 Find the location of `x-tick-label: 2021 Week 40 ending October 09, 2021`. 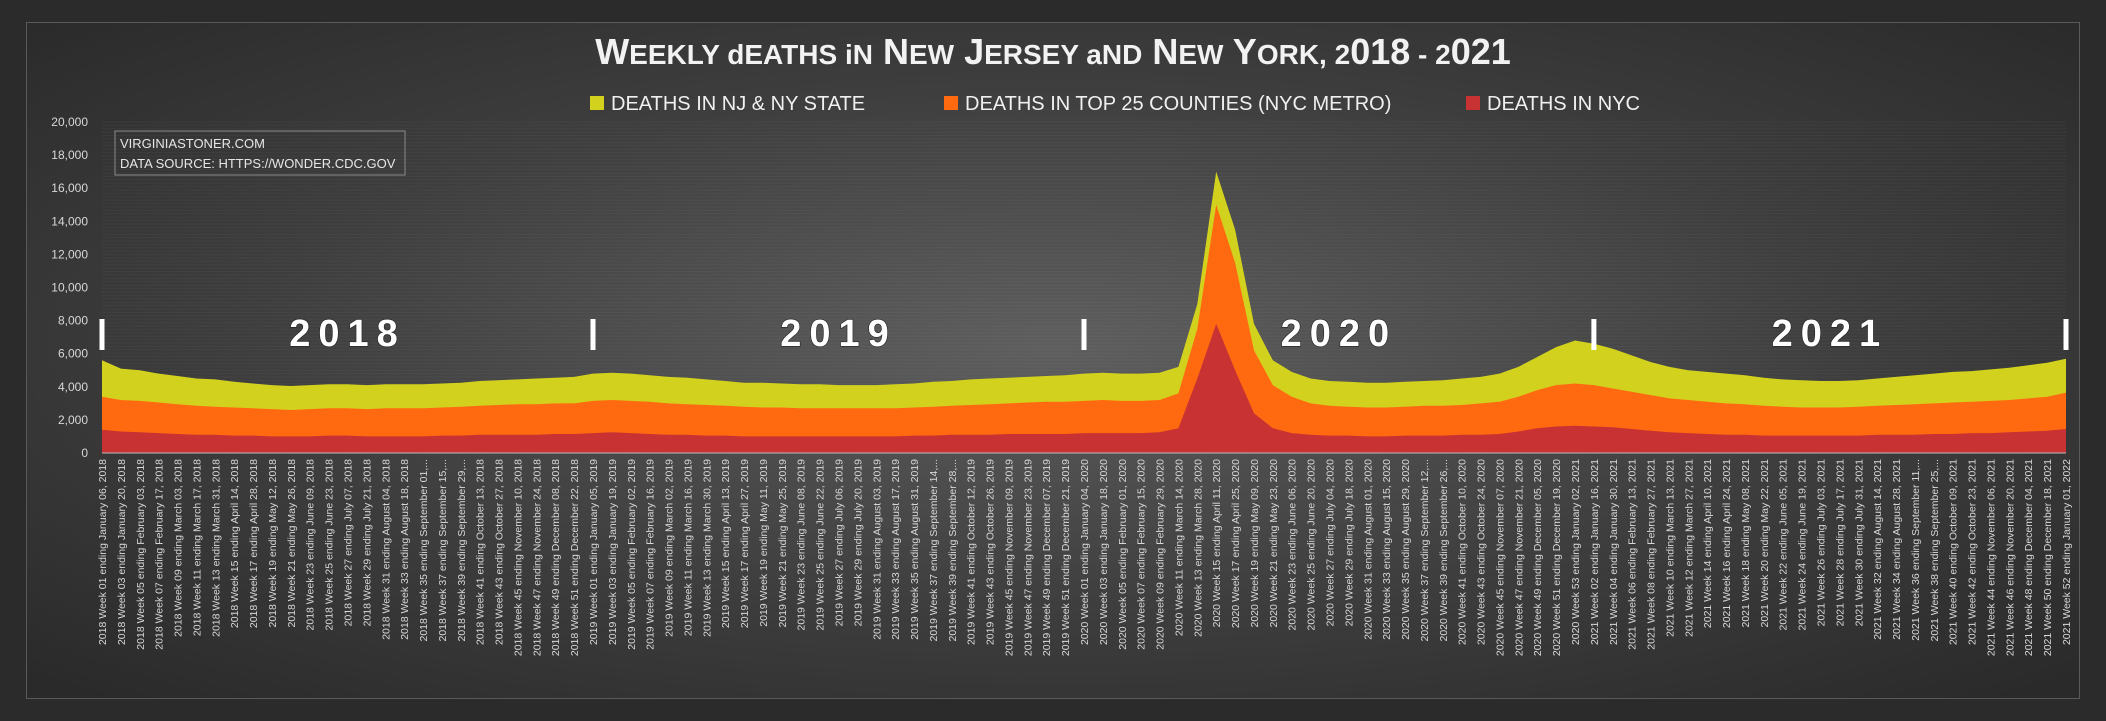

x-tick-label: 2021 Week 40 ending October 09, 2021 is located at coordinates (1954, 552).